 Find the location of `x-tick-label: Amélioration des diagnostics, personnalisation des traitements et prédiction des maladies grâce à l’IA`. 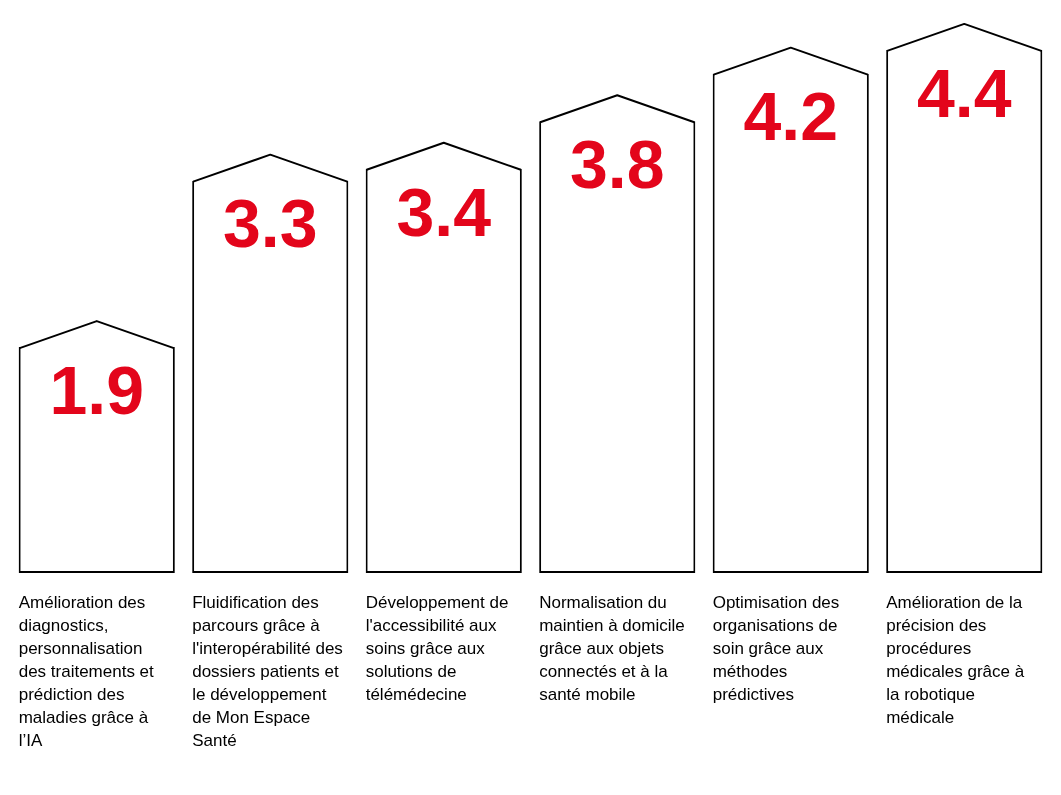

x-tick-label: Amélioration des diagnostics, personnalisation des traitements et prédiction des maladies grâce à l’IA is located at coordinates (86, 672).